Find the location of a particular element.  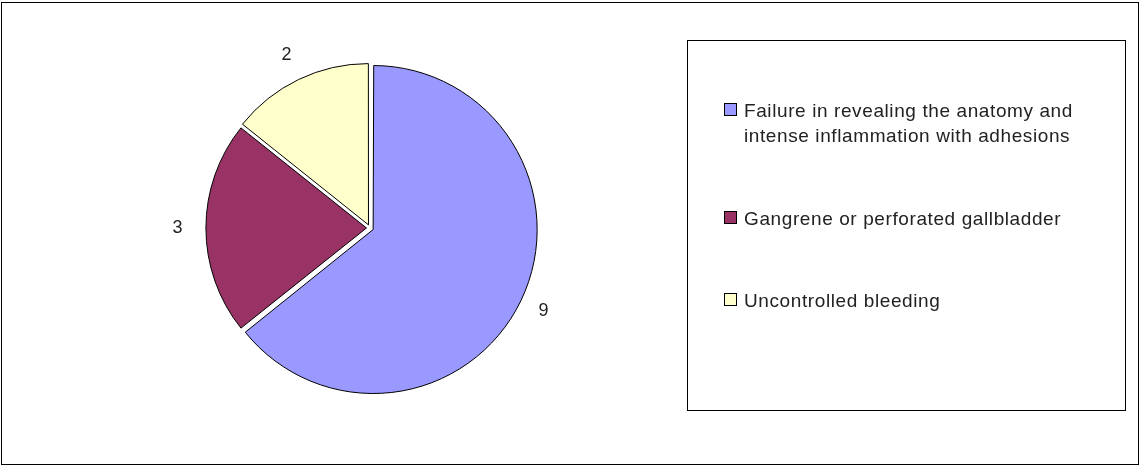

data-label: 3 is located at coordinates (177, 226).